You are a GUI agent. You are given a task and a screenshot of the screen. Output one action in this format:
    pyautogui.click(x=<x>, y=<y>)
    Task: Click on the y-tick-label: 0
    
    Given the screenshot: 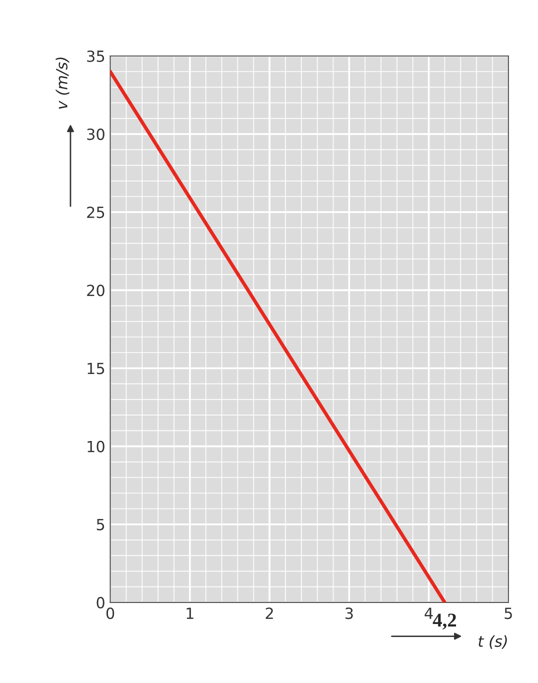 What is the action you would take?
    pyautogui.click(x=100, y=602)
    